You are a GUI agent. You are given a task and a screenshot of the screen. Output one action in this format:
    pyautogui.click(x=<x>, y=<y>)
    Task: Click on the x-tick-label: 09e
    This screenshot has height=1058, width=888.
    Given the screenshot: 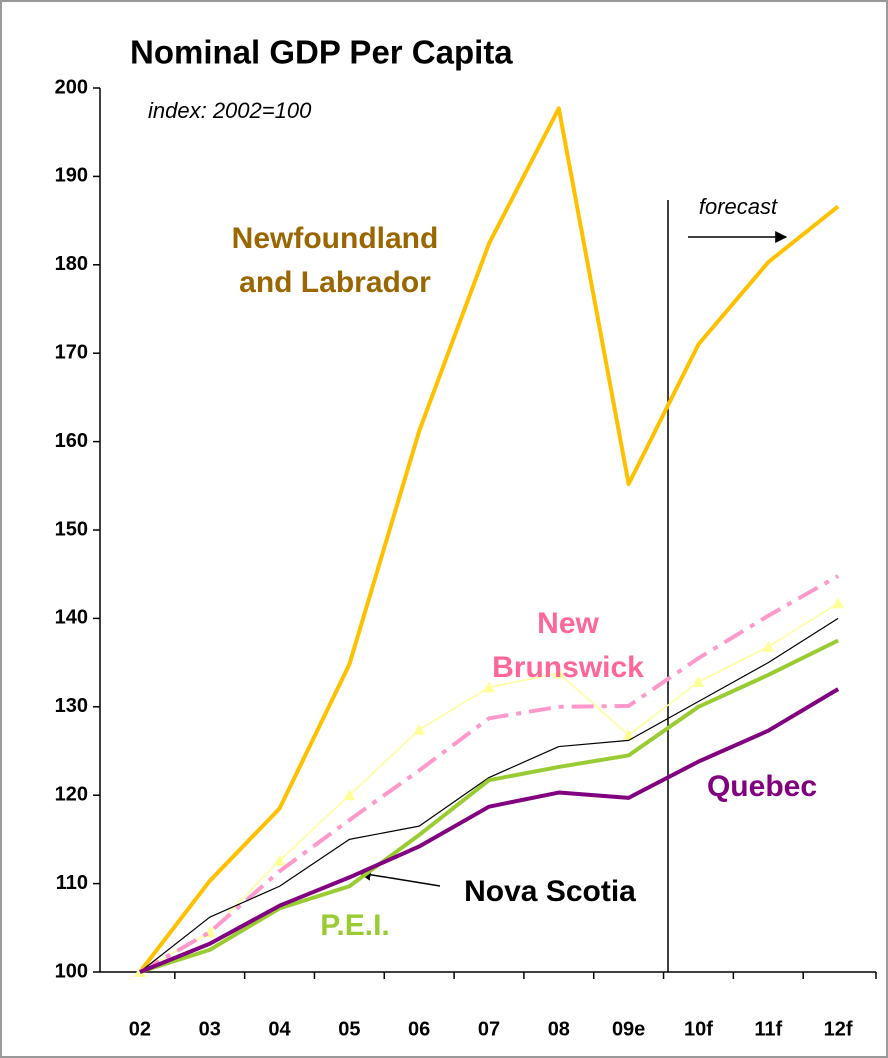 What is the action you would take?
    pyautogui.click(x=628, y=1029)
    